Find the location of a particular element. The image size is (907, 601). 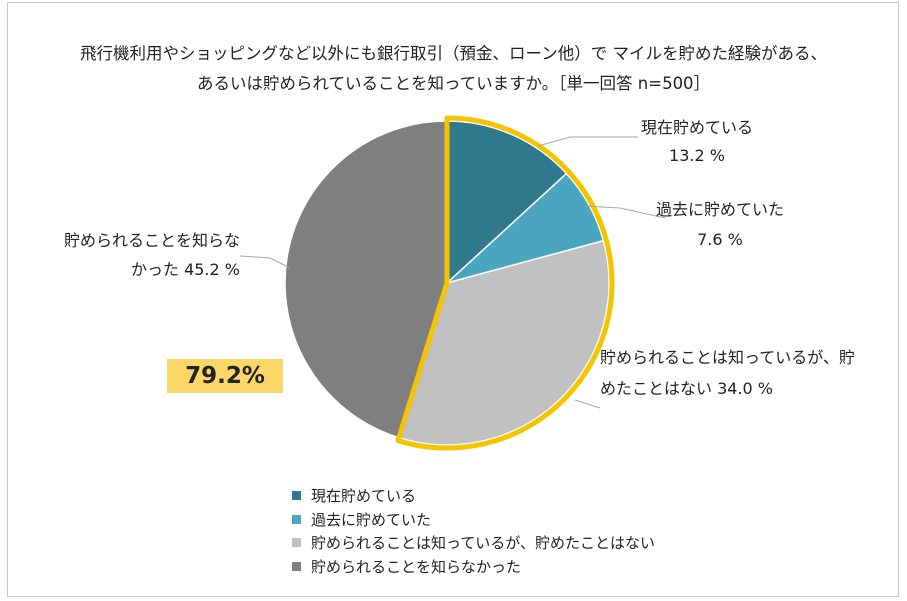

legend-item: 貯められることは知っているが、貯めたことはない is located at coordinates (473, 543).